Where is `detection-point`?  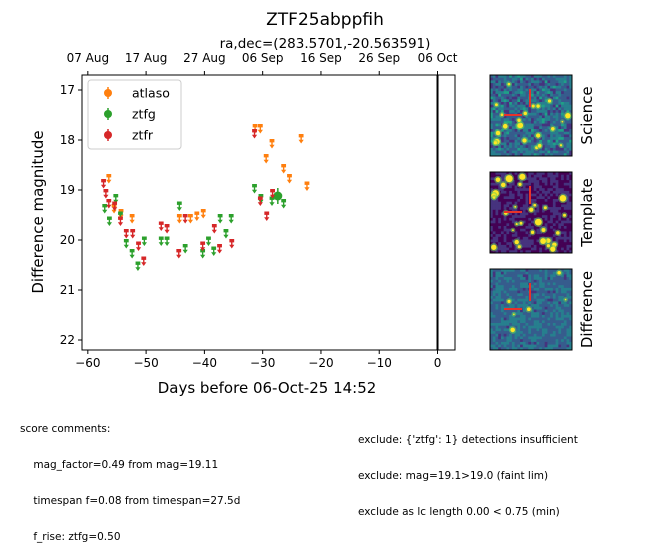 detection-point is located at coordinates (278, 196).